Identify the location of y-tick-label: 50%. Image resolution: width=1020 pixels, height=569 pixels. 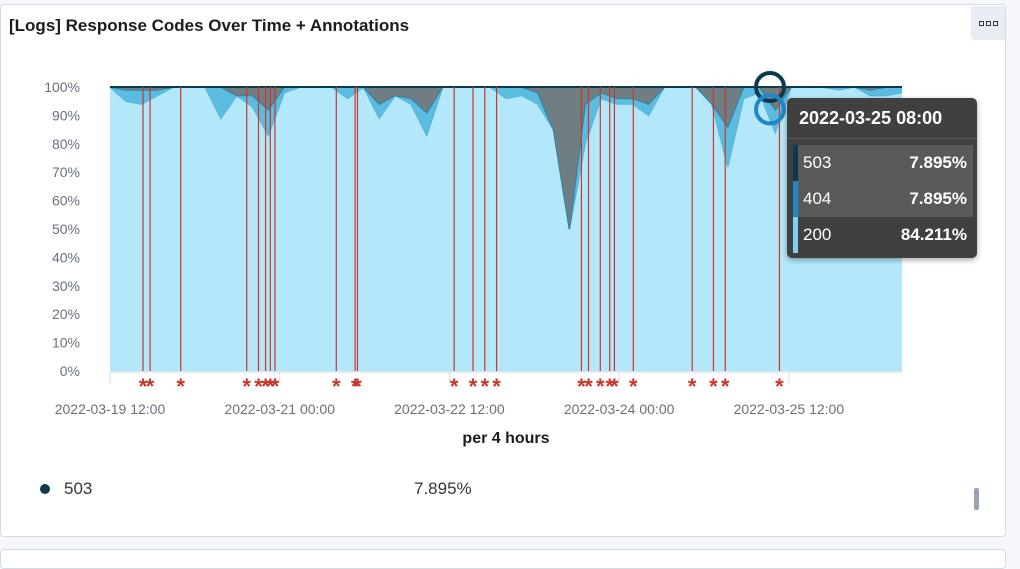
(66, 229).